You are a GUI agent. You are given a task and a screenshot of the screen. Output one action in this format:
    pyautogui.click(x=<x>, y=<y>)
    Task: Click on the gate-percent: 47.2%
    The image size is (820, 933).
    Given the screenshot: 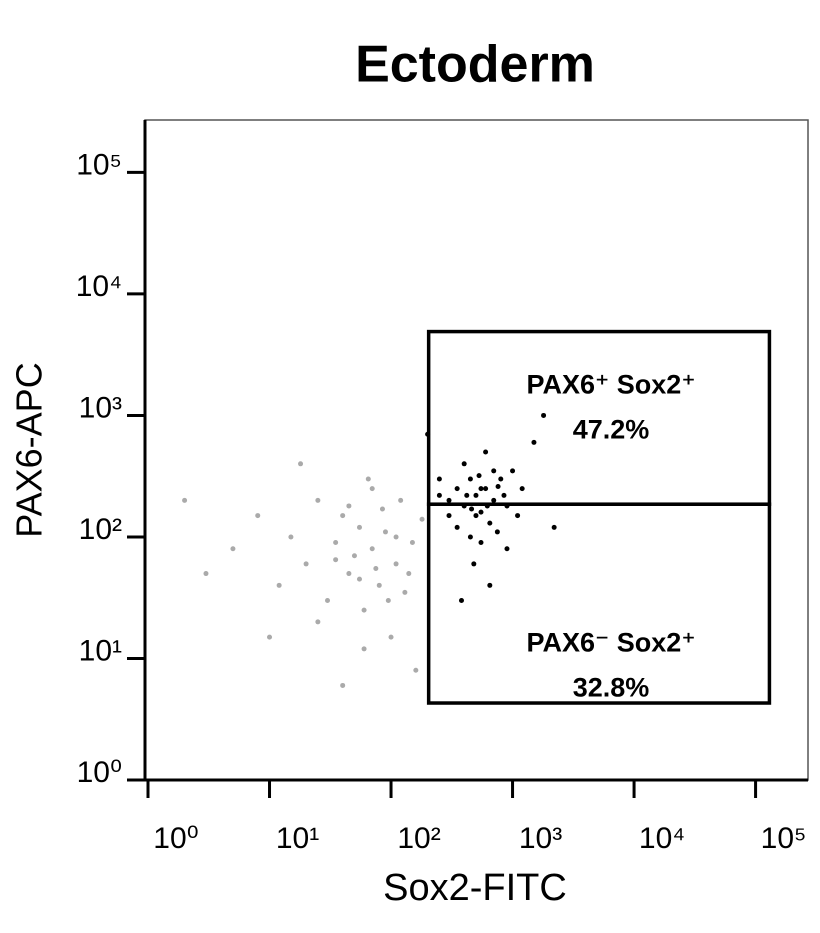 What is the action you would take?
    pyautogui.click(x=611, y=430)
    